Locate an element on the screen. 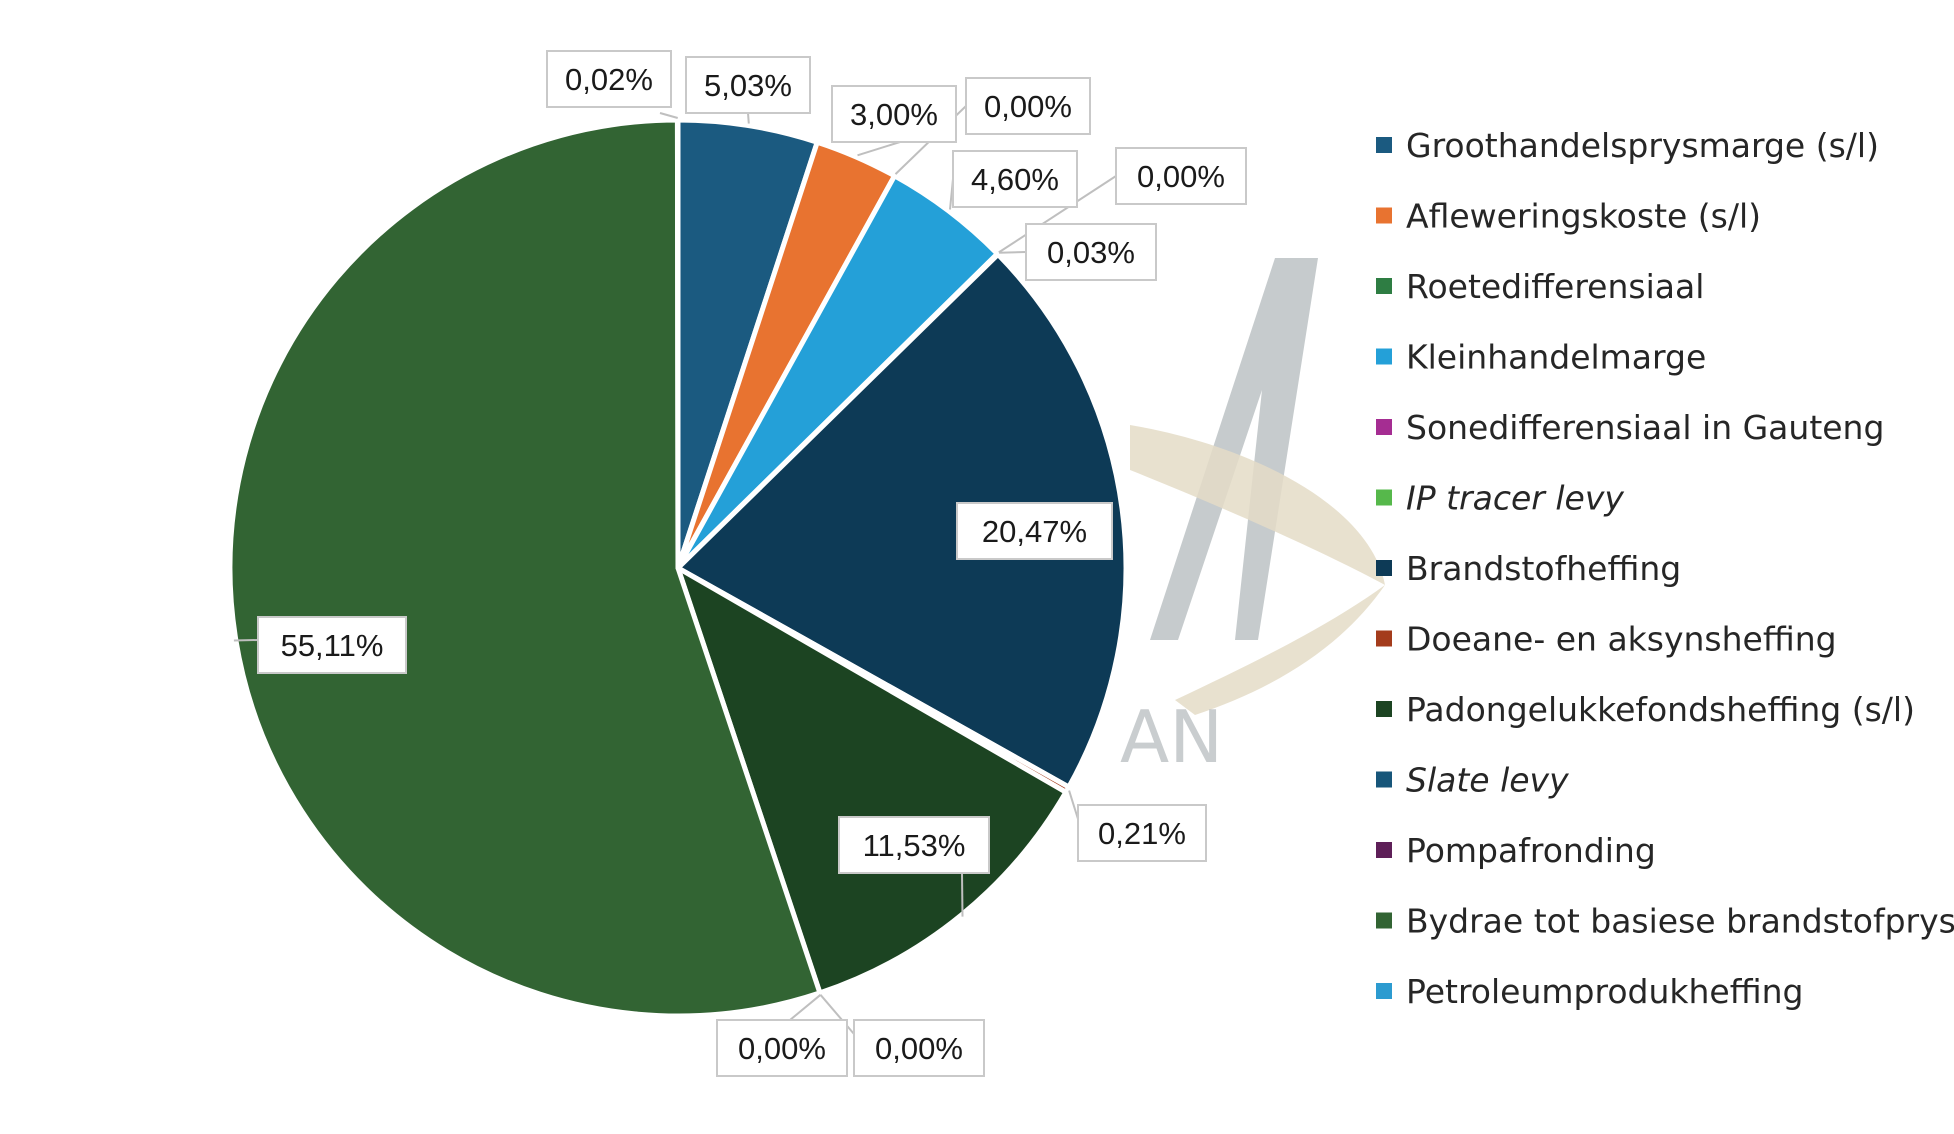 The image size is (1954, 1134). legend-item: Petroleumprodukheffing is located at coordinates (1589, 991).